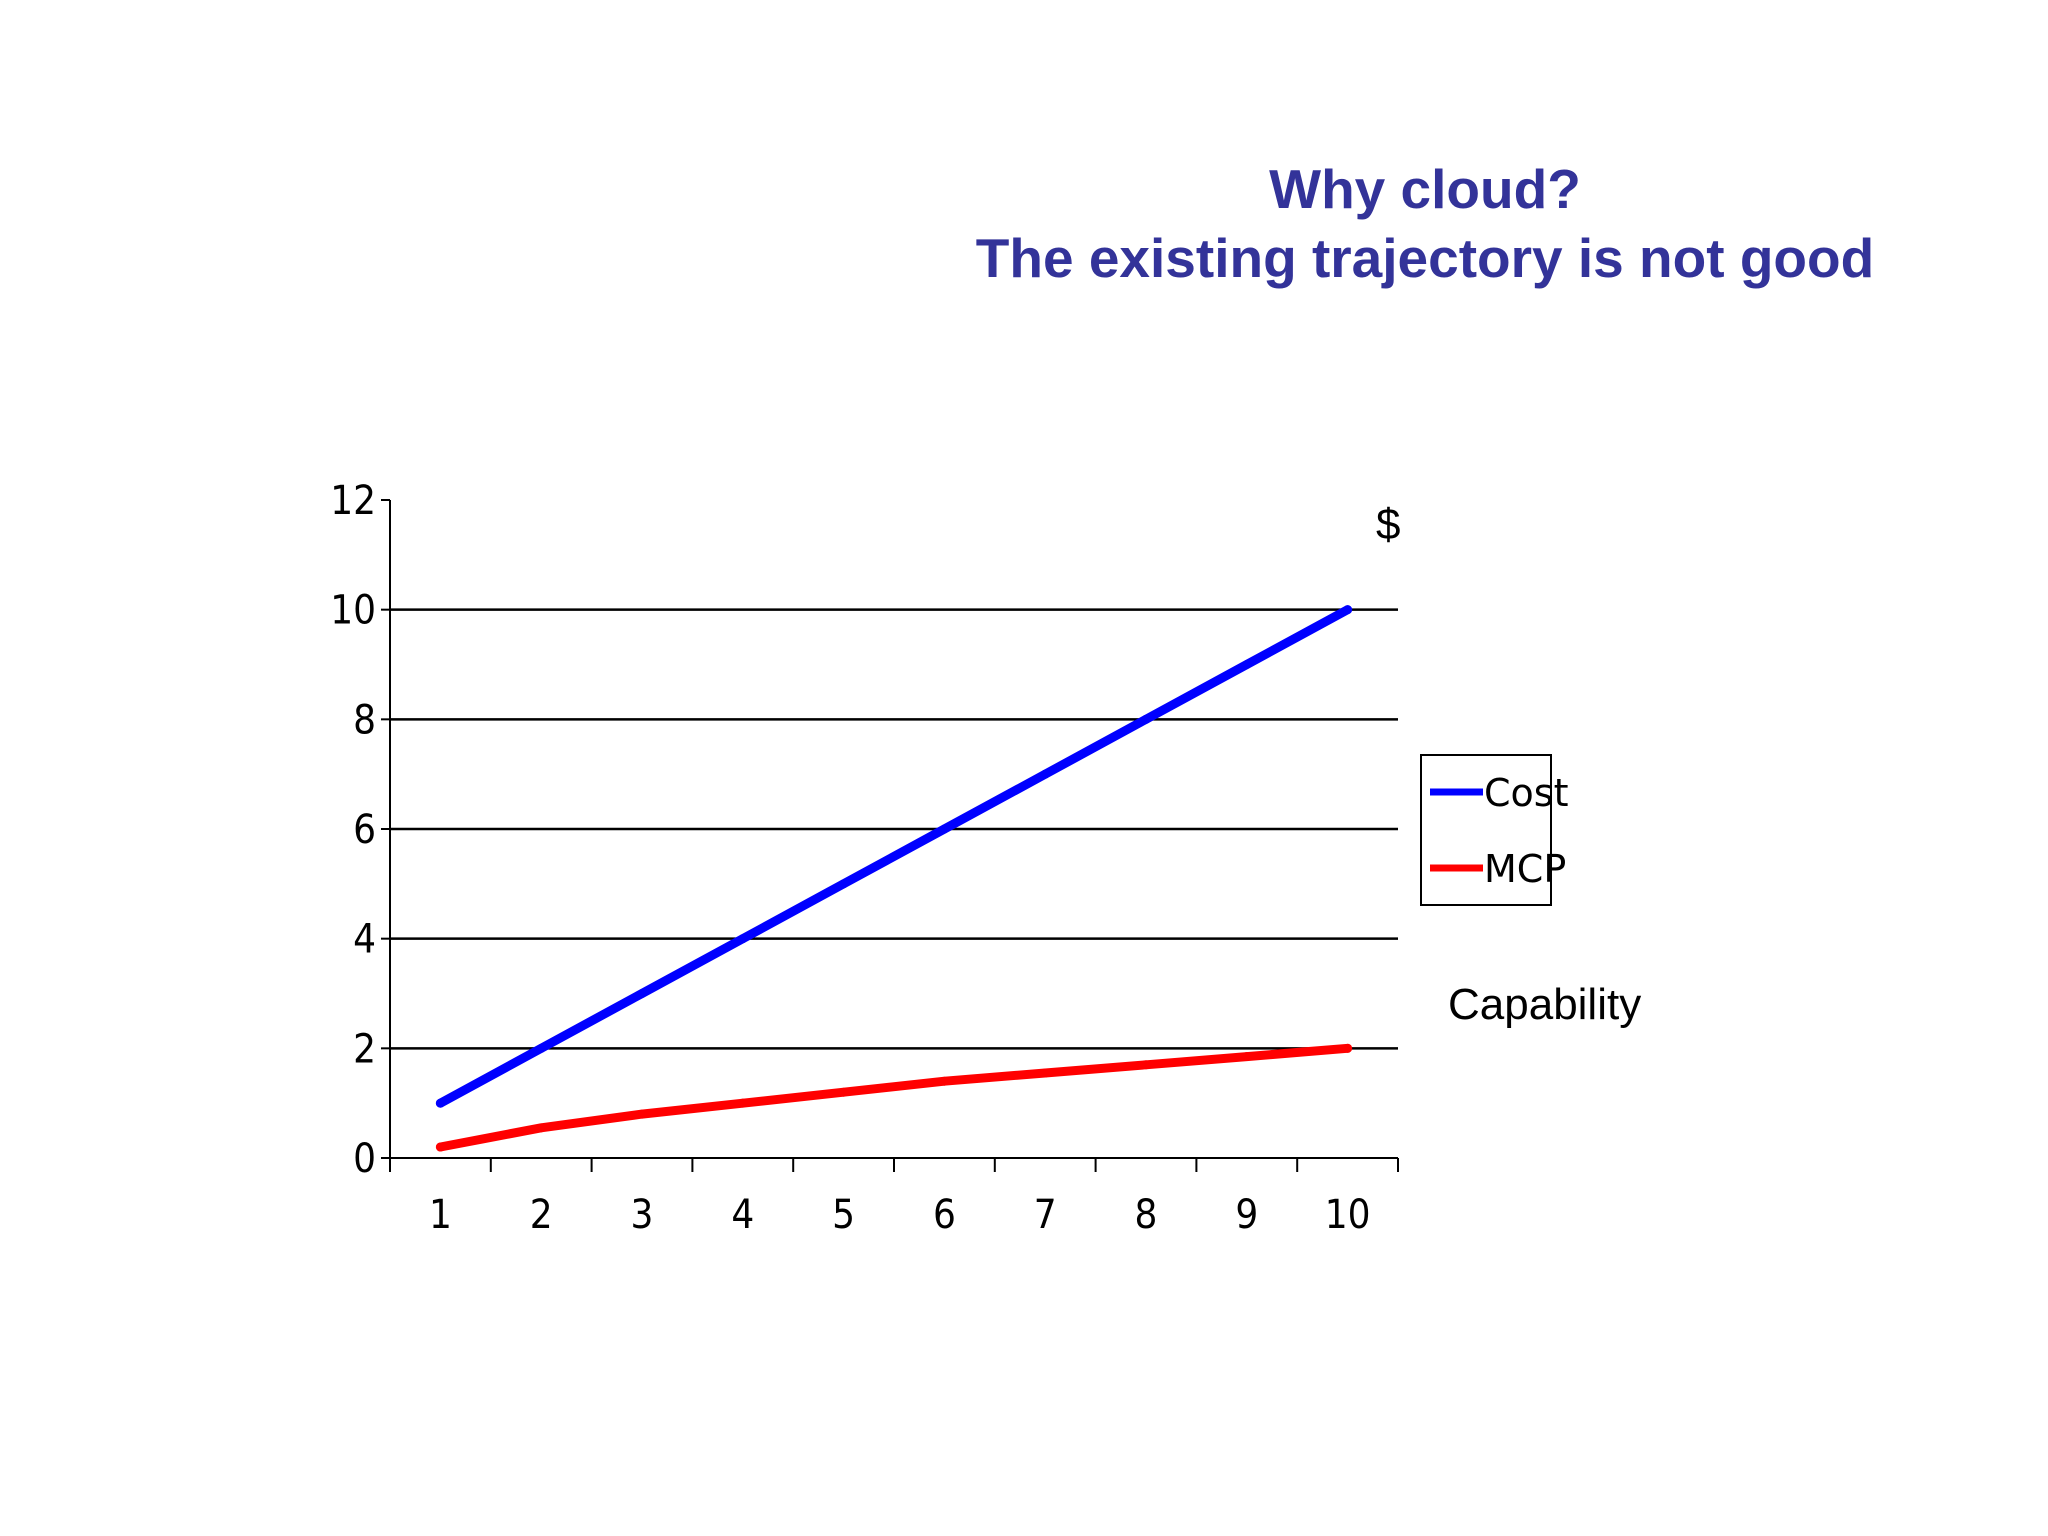  I want to click on series-line-cost, so click(894, 856).